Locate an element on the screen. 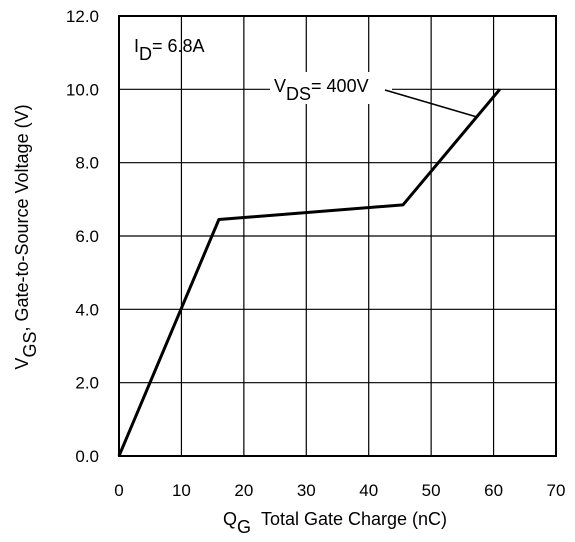  x-tick-label: 70 is located at coordinates (556, 490).